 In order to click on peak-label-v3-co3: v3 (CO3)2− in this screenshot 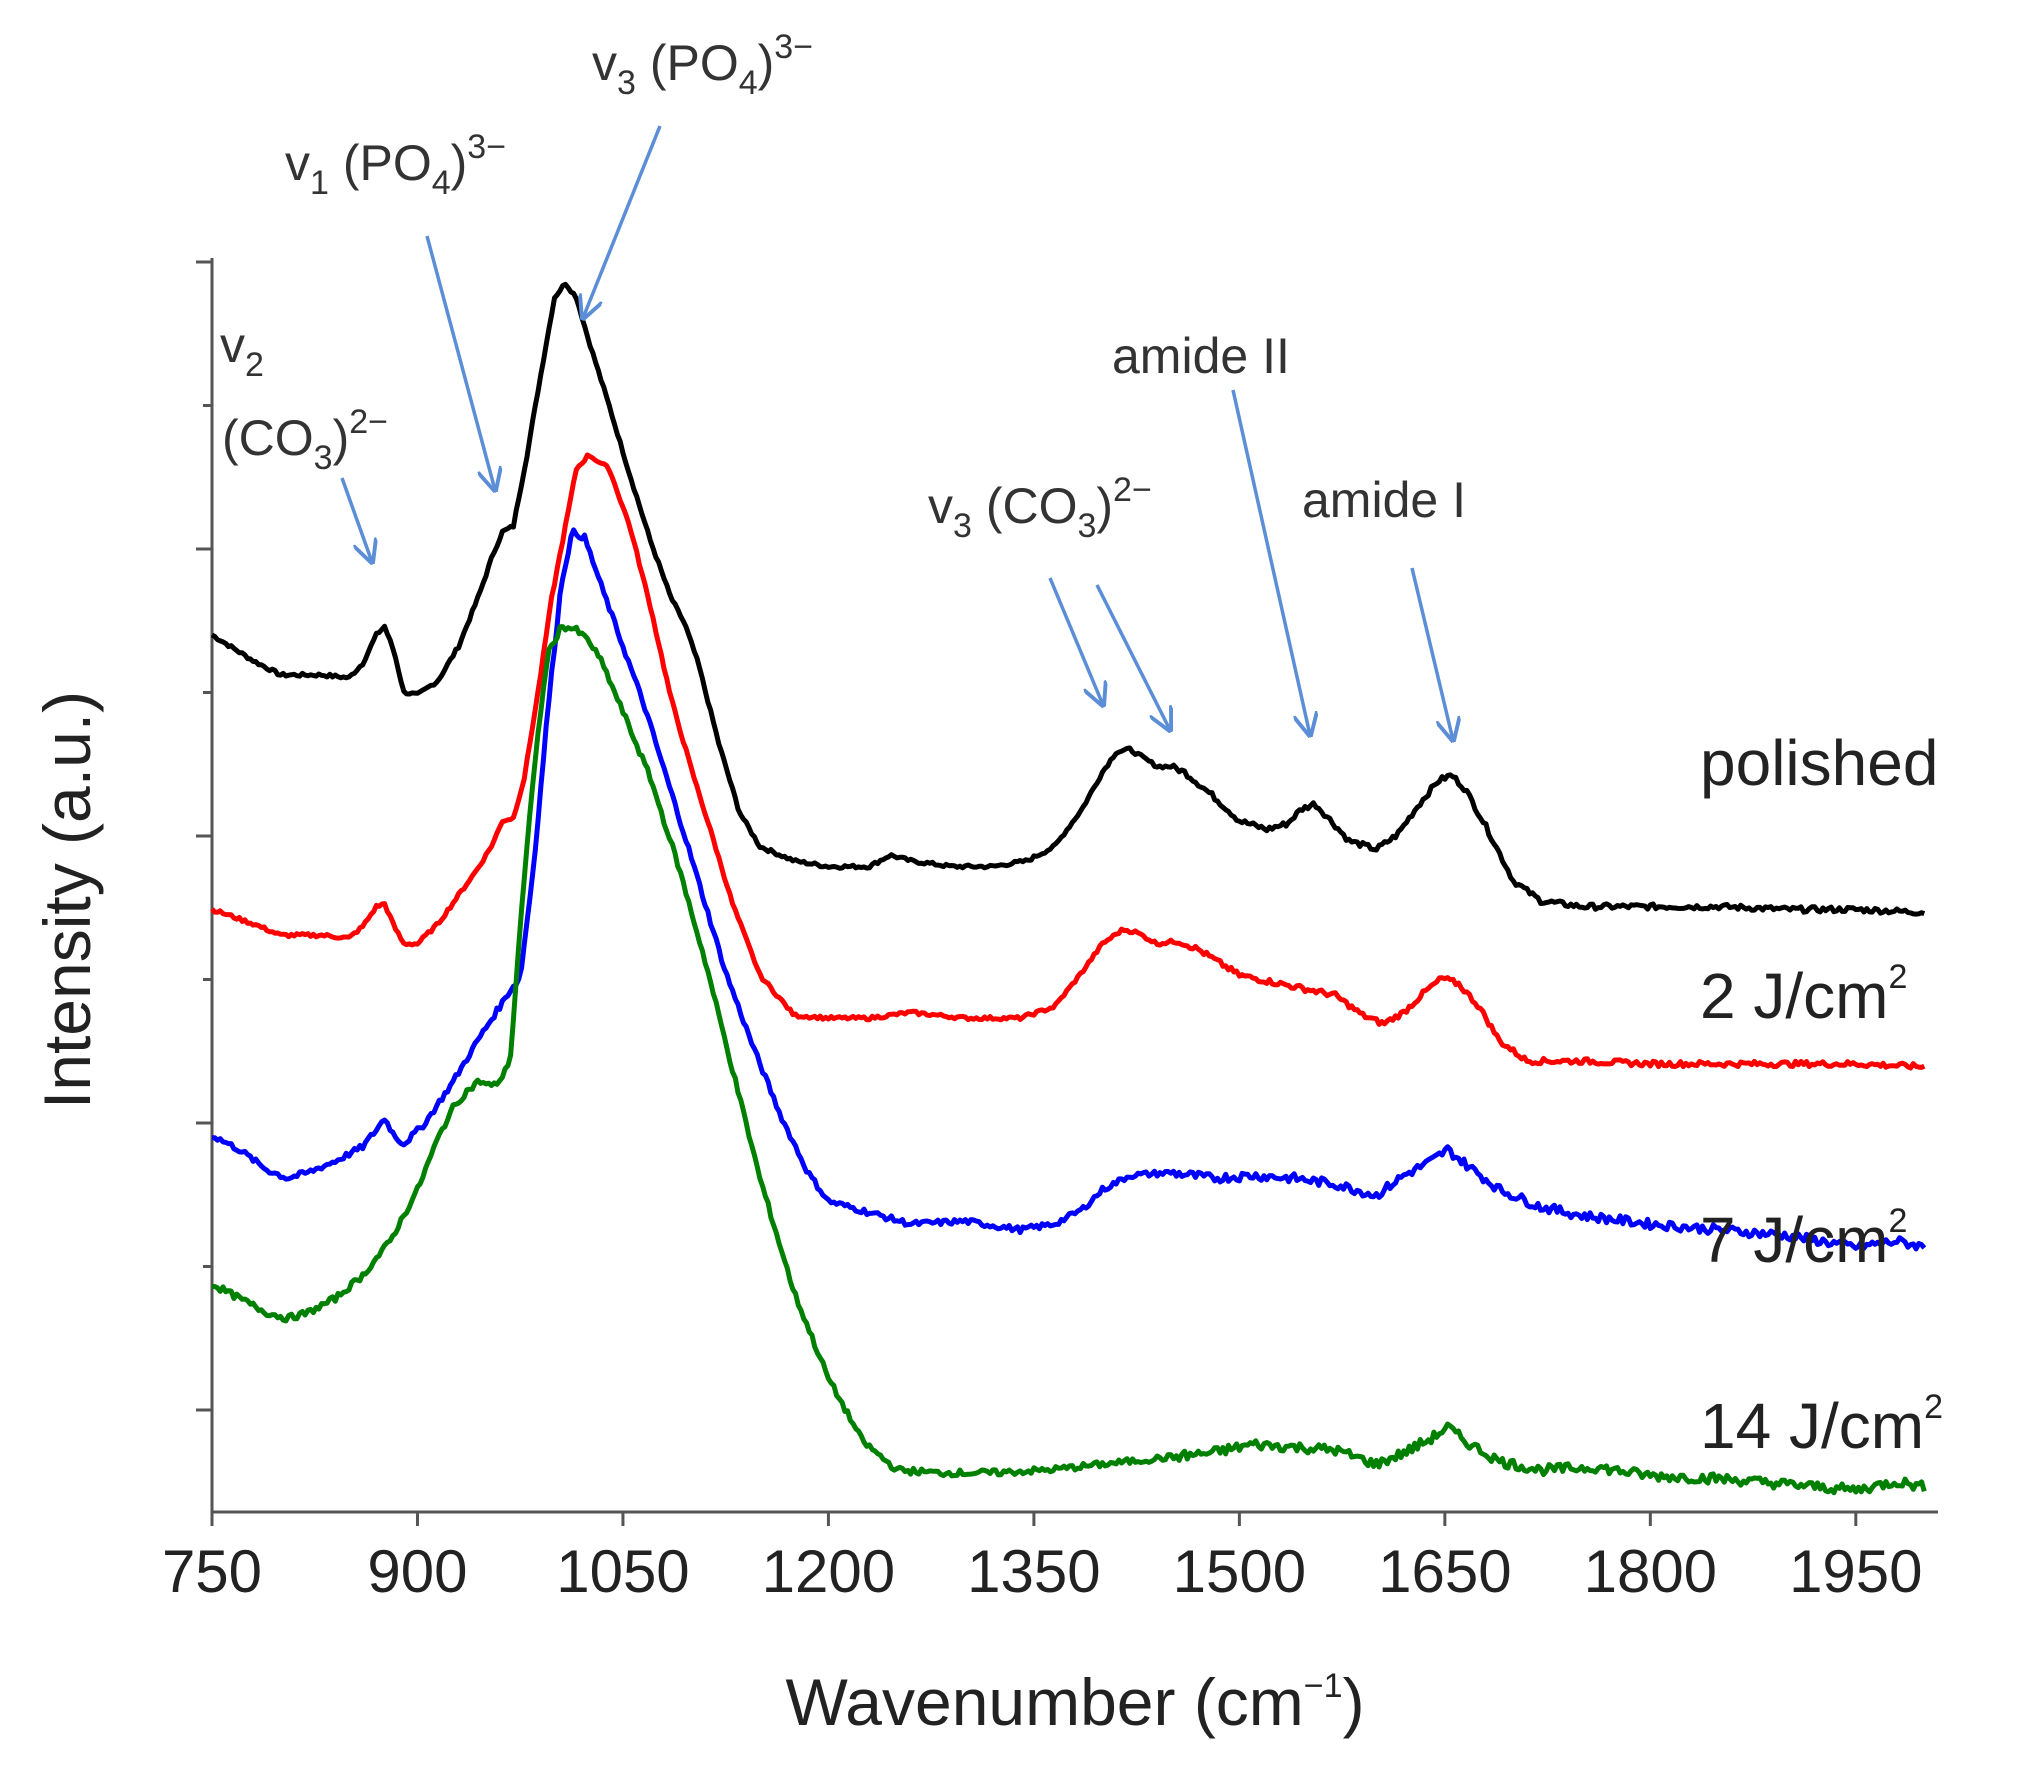, I will do `click(1040, 508)`.